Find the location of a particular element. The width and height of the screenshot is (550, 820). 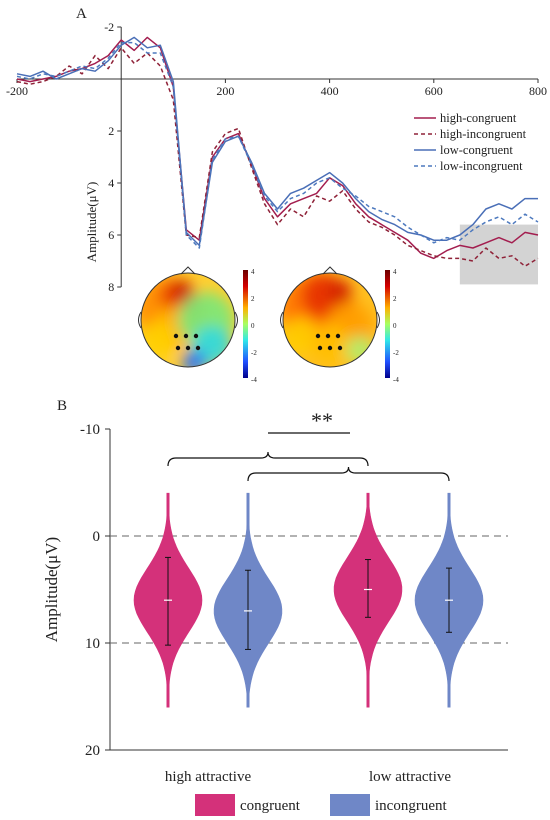

x-tick-label: -200 is located at coordinates (17, 91).